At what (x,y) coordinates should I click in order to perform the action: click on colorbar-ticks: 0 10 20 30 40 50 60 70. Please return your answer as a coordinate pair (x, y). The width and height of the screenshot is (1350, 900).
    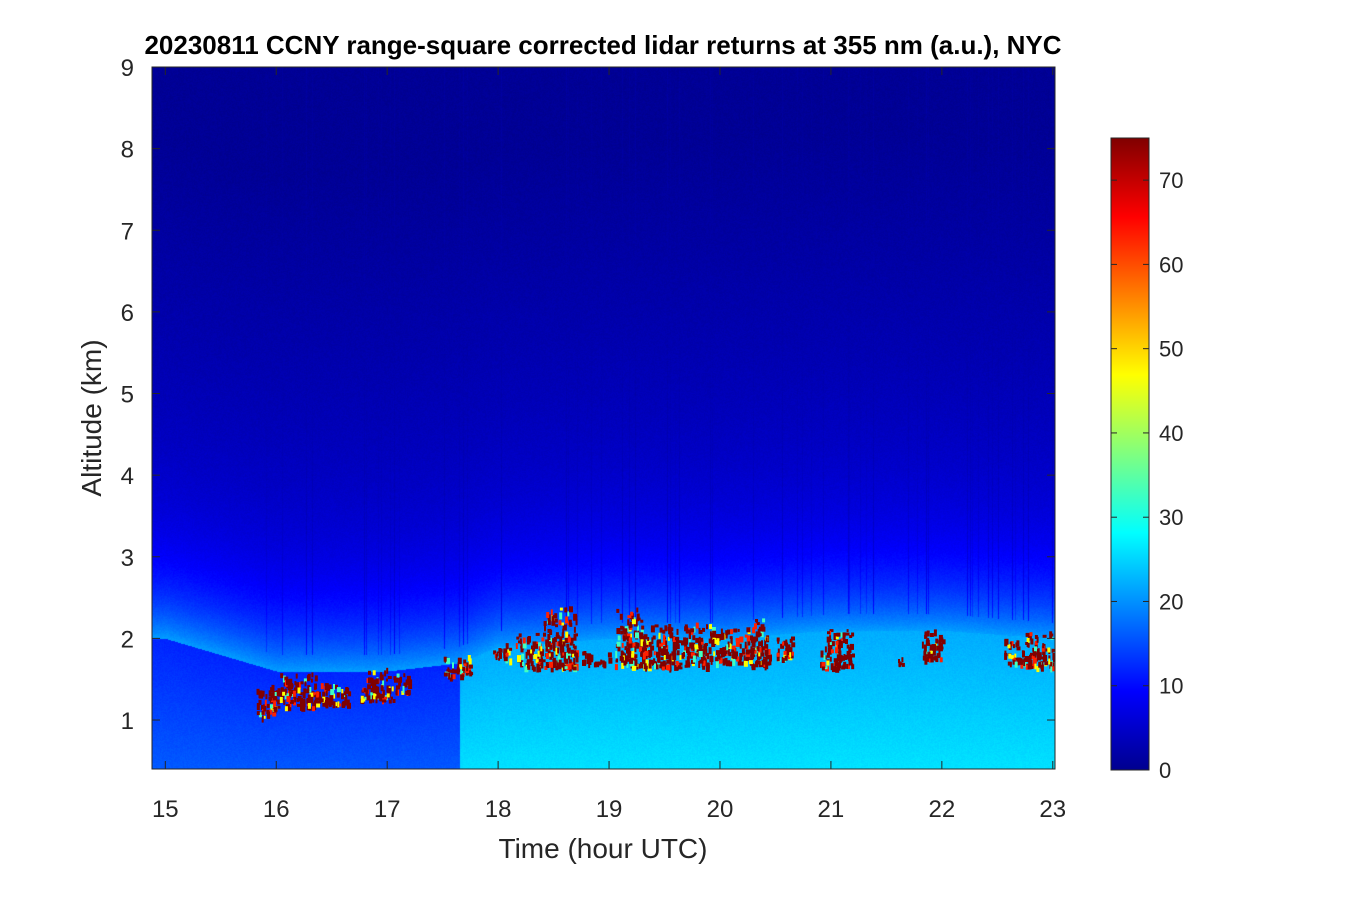
    Looking at the image, I should click on (1147, 475).